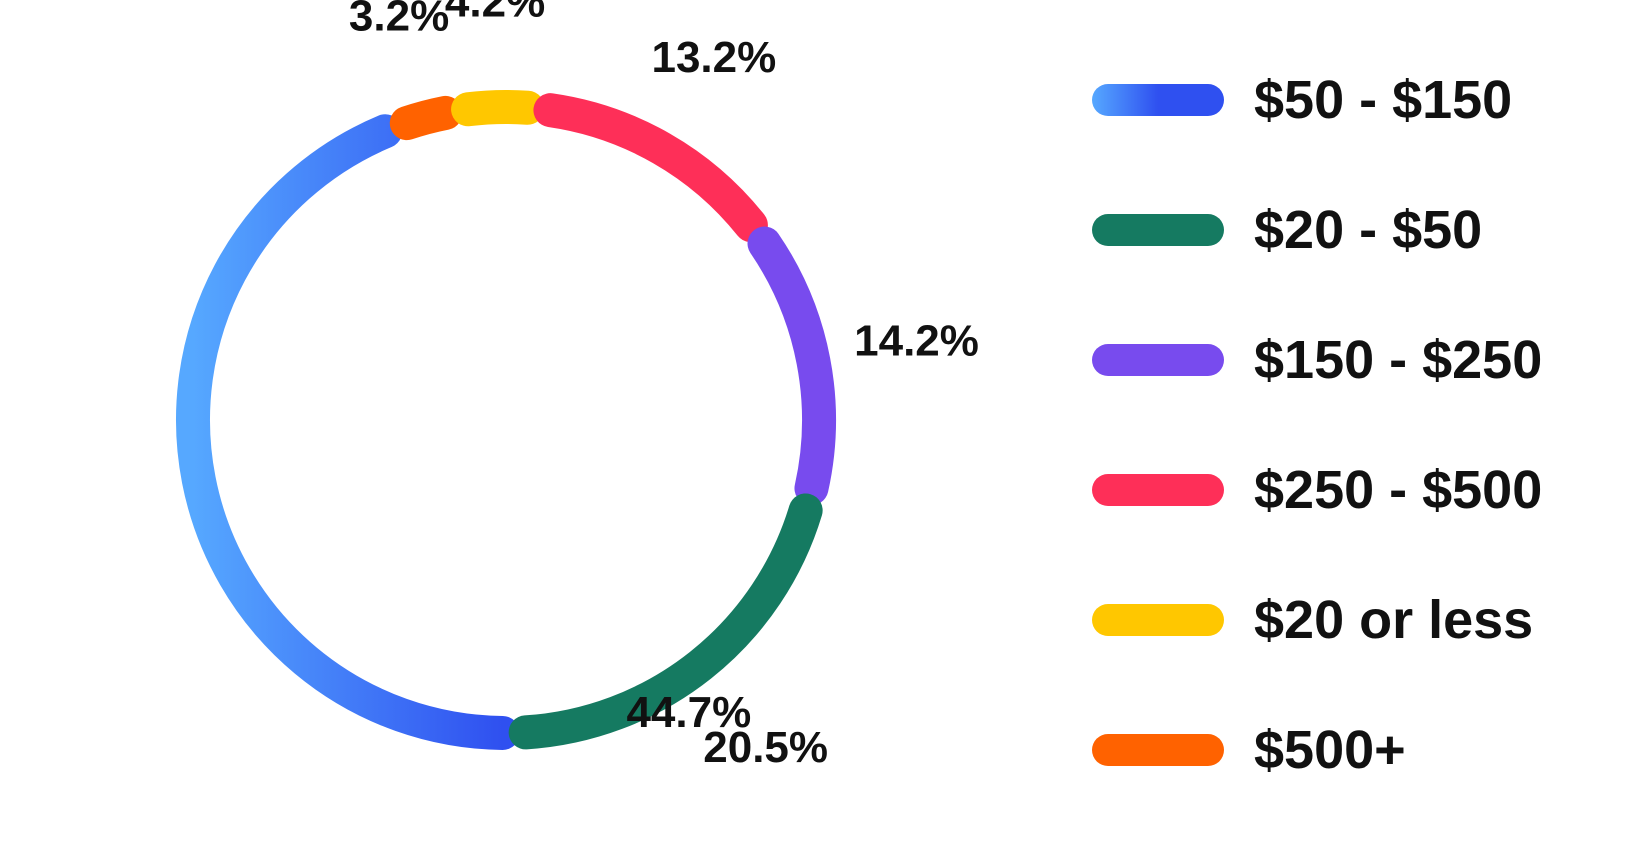 The image size is (1640, 841). I want to click on legend-label-50-150: $50 - $150, so click(1383, 100).